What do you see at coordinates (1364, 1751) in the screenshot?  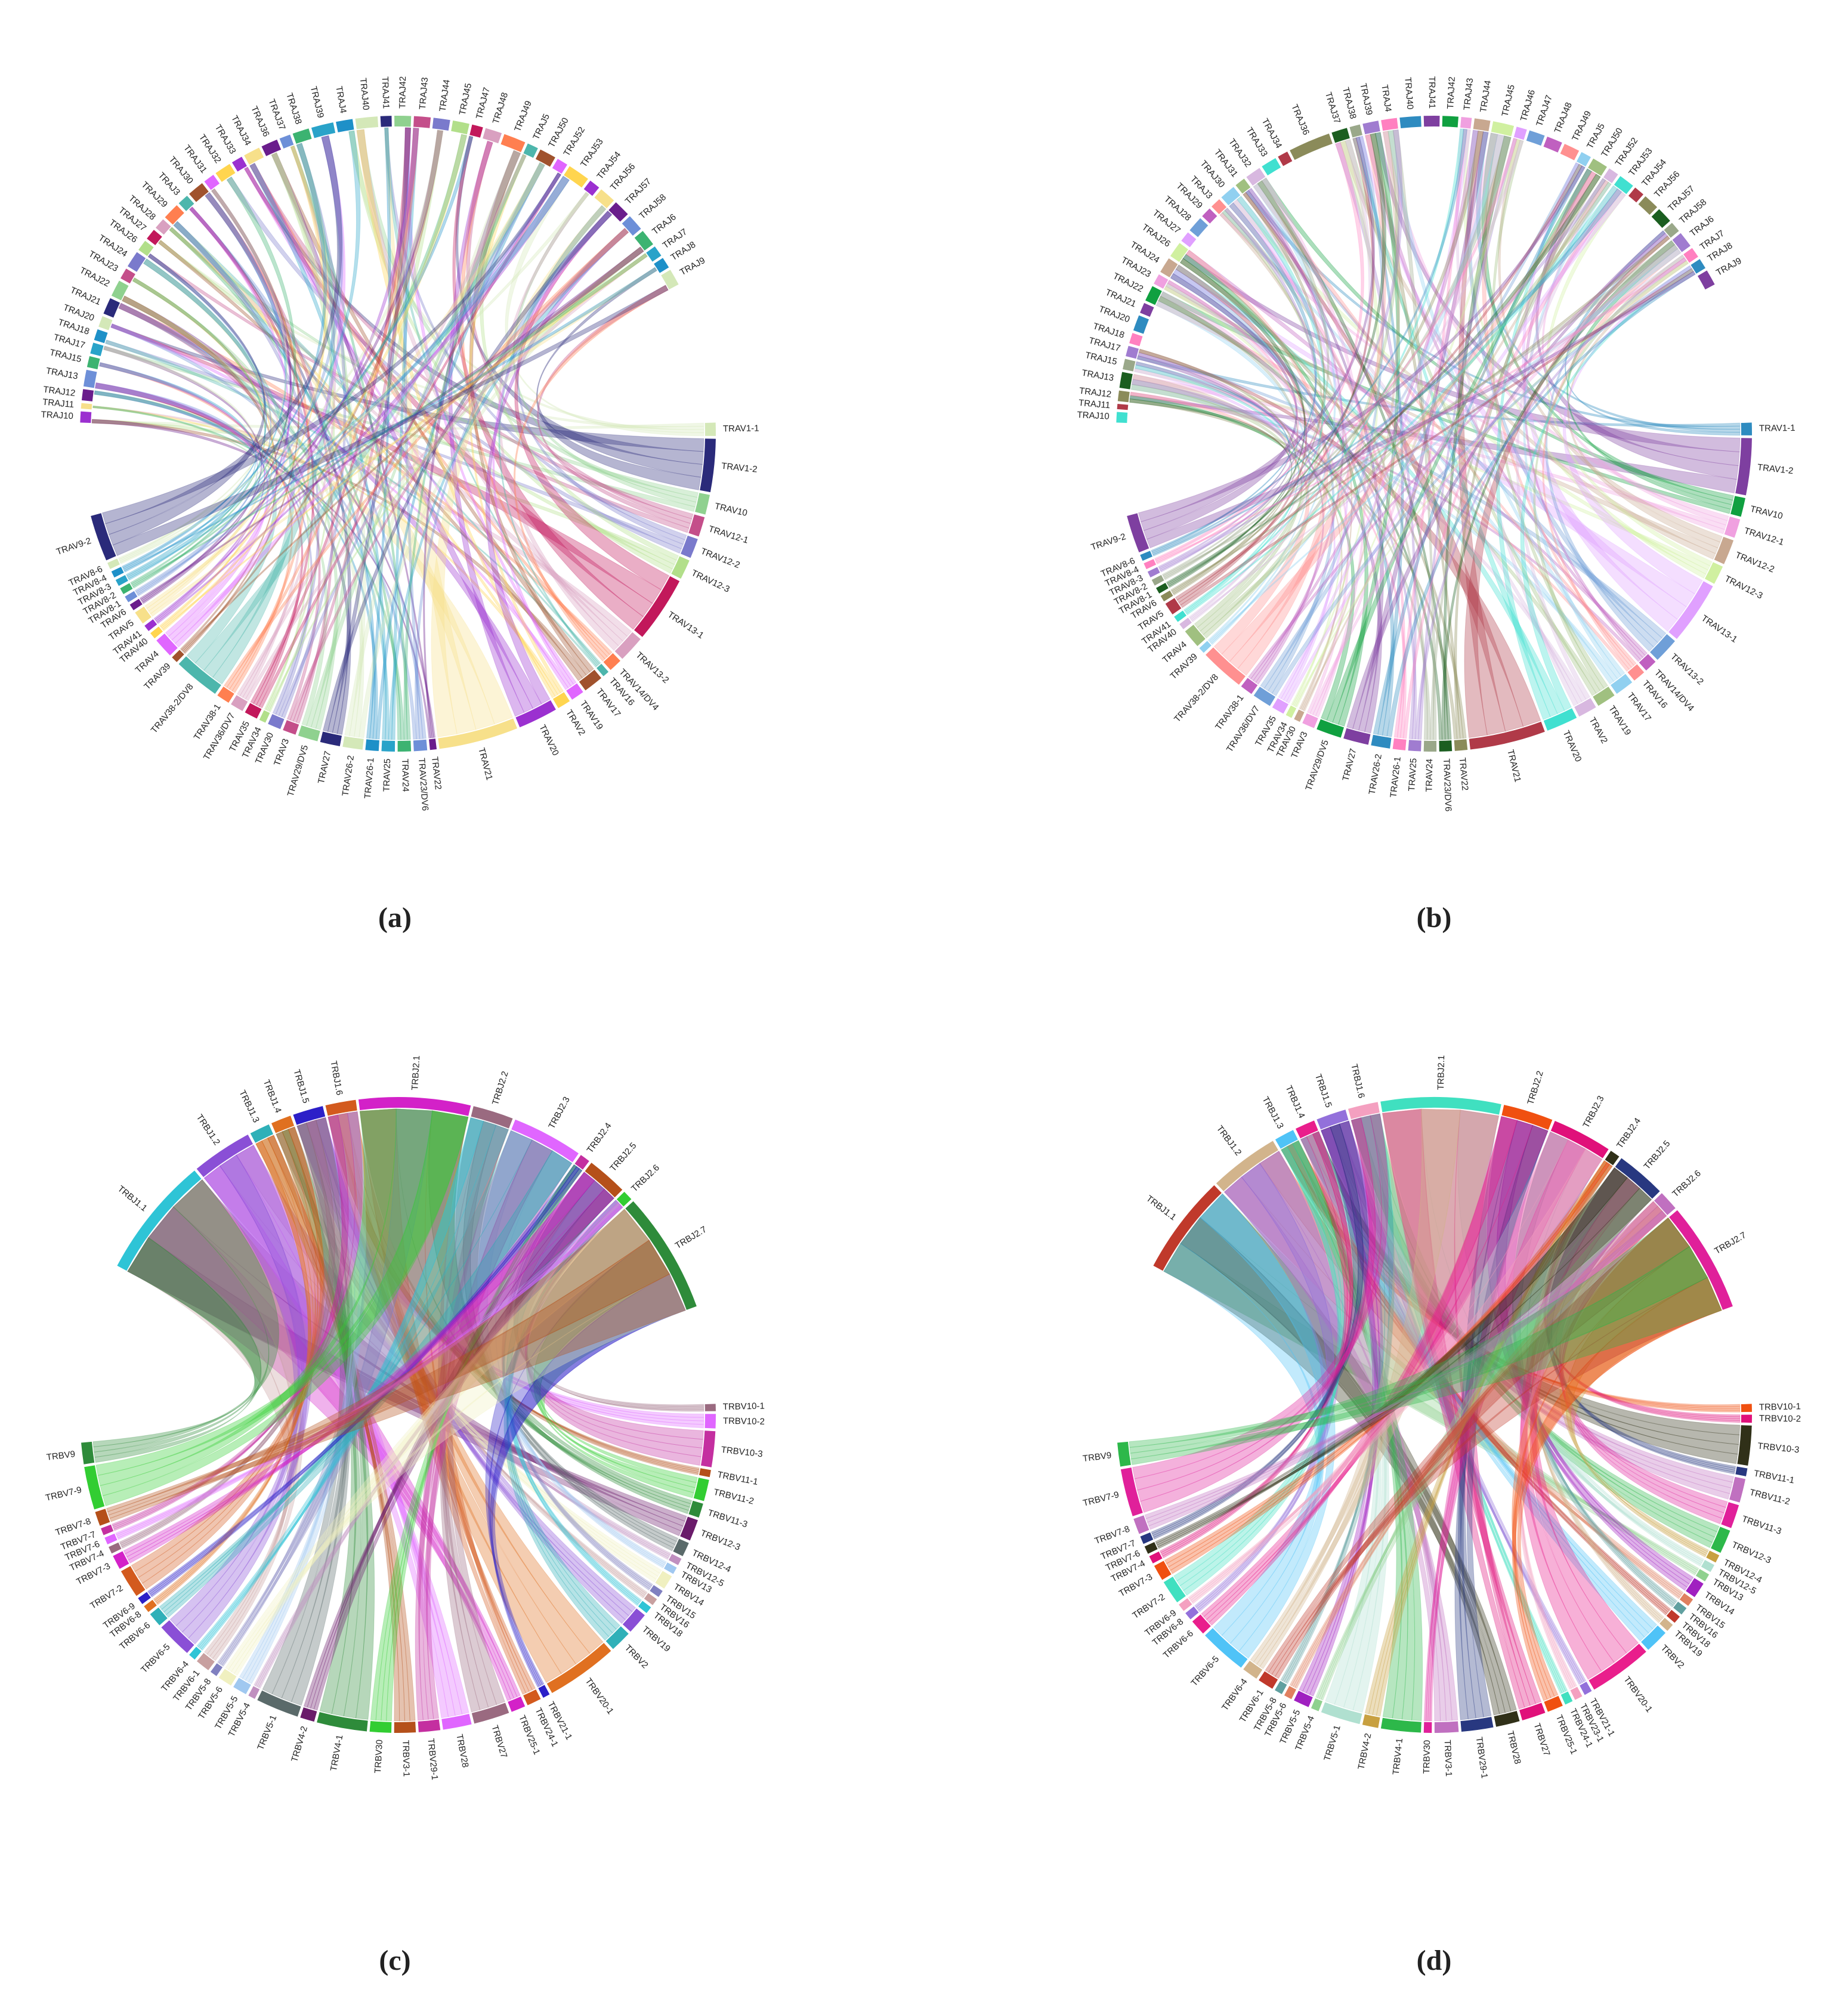 I see `sector-label: TRBV4-2` at bounding box center [1364, 1751].